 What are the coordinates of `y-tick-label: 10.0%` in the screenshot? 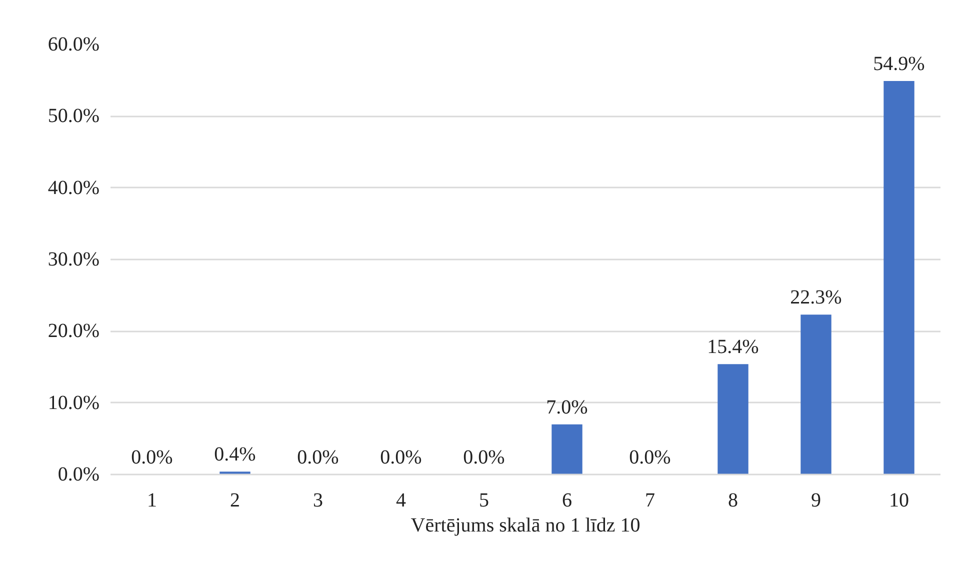 It's located at (74, 403).